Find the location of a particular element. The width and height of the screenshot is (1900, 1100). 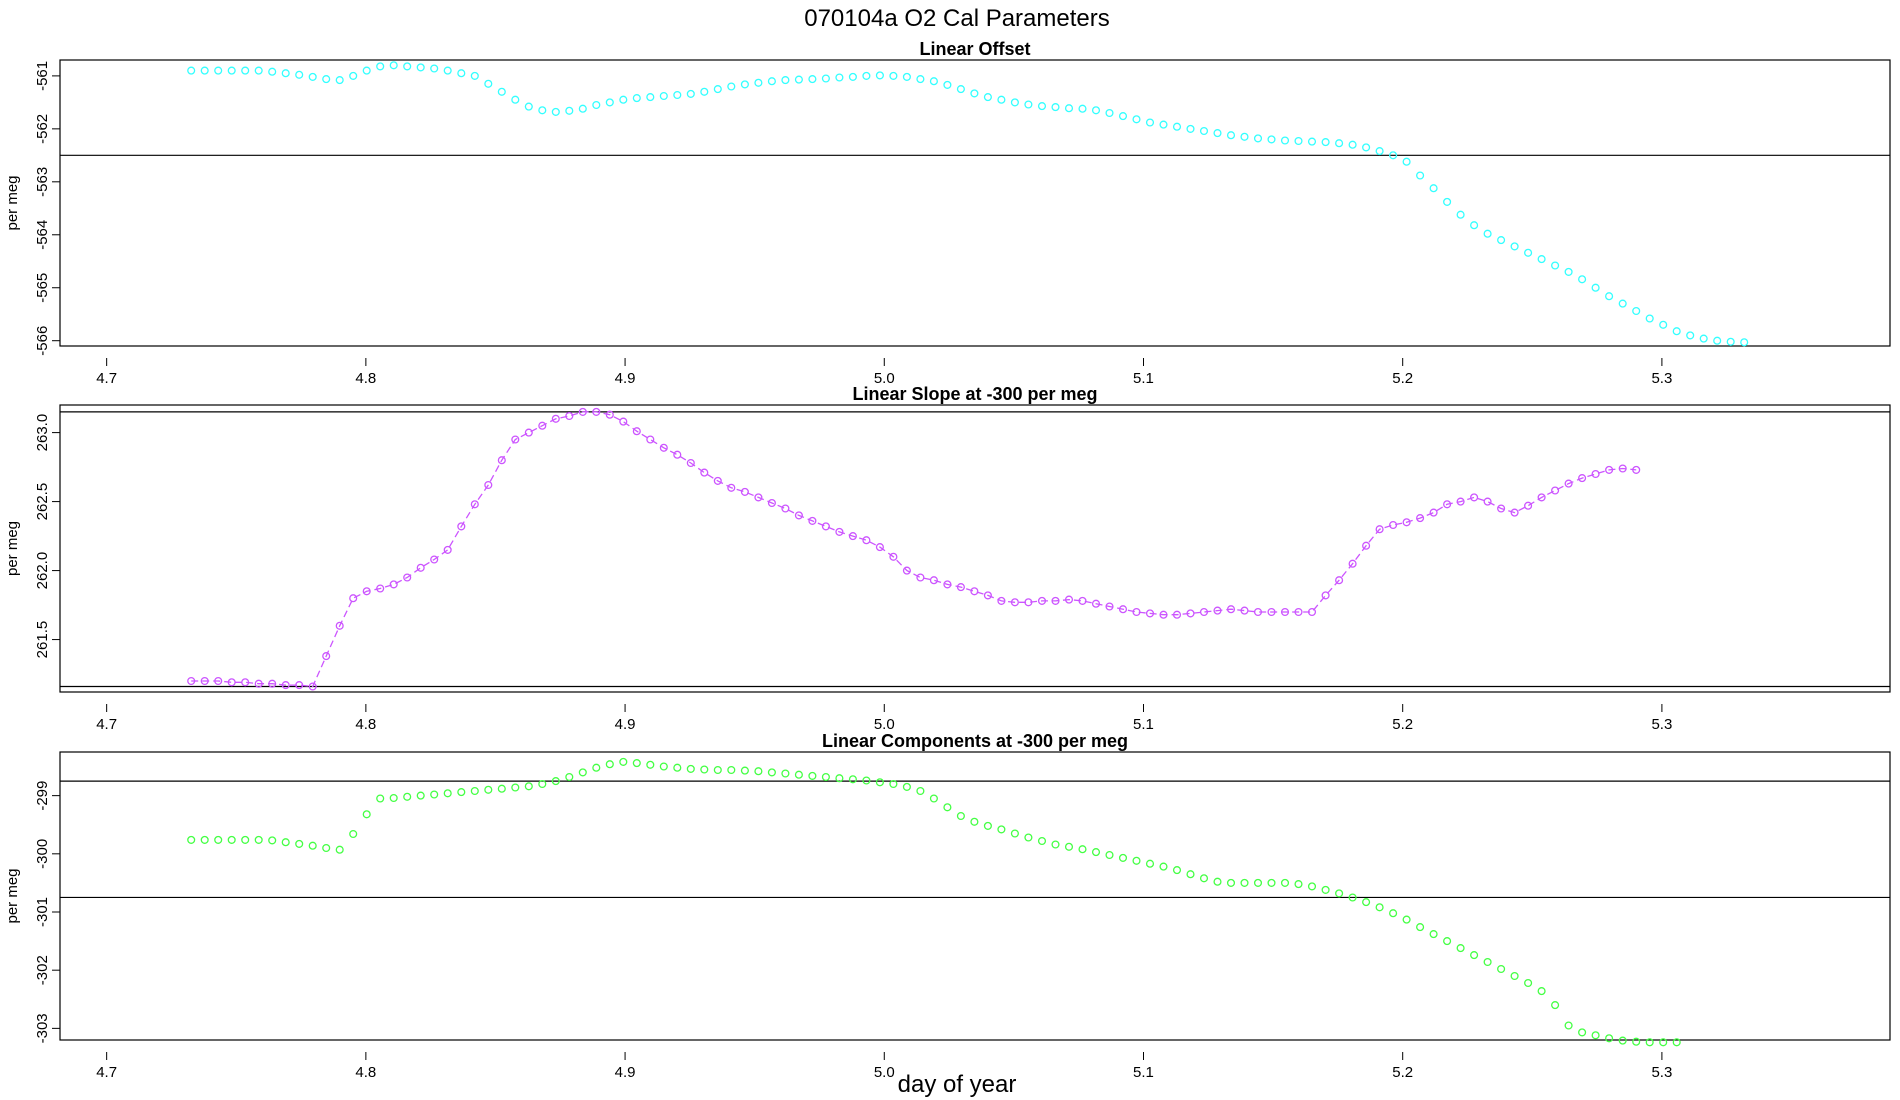

components-x-tick-label: 5.1 is located at coordinates (1143, 1072).